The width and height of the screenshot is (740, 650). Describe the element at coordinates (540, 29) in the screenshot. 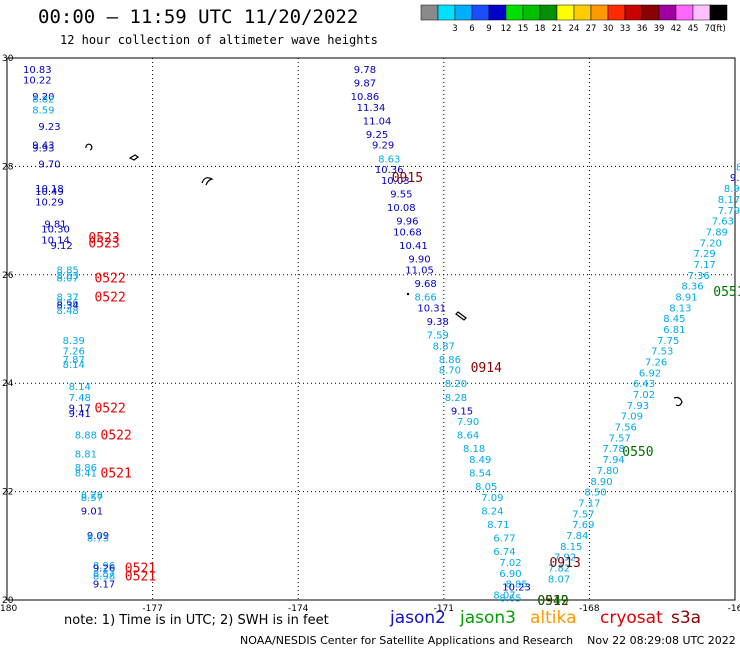

I see `legend-tick-label: 18` at that location.